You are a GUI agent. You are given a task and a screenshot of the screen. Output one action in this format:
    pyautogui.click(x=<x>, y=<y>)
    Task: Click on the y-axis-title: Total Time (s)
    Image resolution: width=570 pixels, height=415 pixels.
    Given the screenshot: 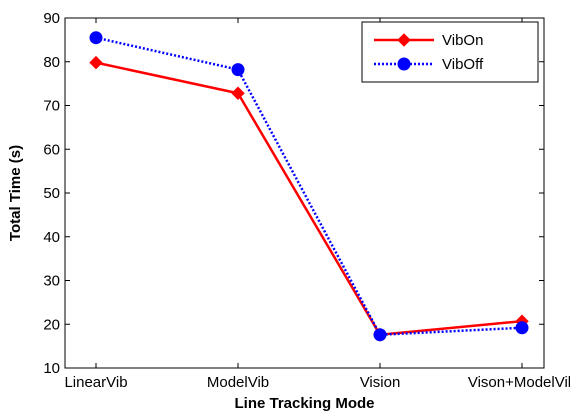 What is the action you would take?
    pyautogui.click(x=15, y=193)
    